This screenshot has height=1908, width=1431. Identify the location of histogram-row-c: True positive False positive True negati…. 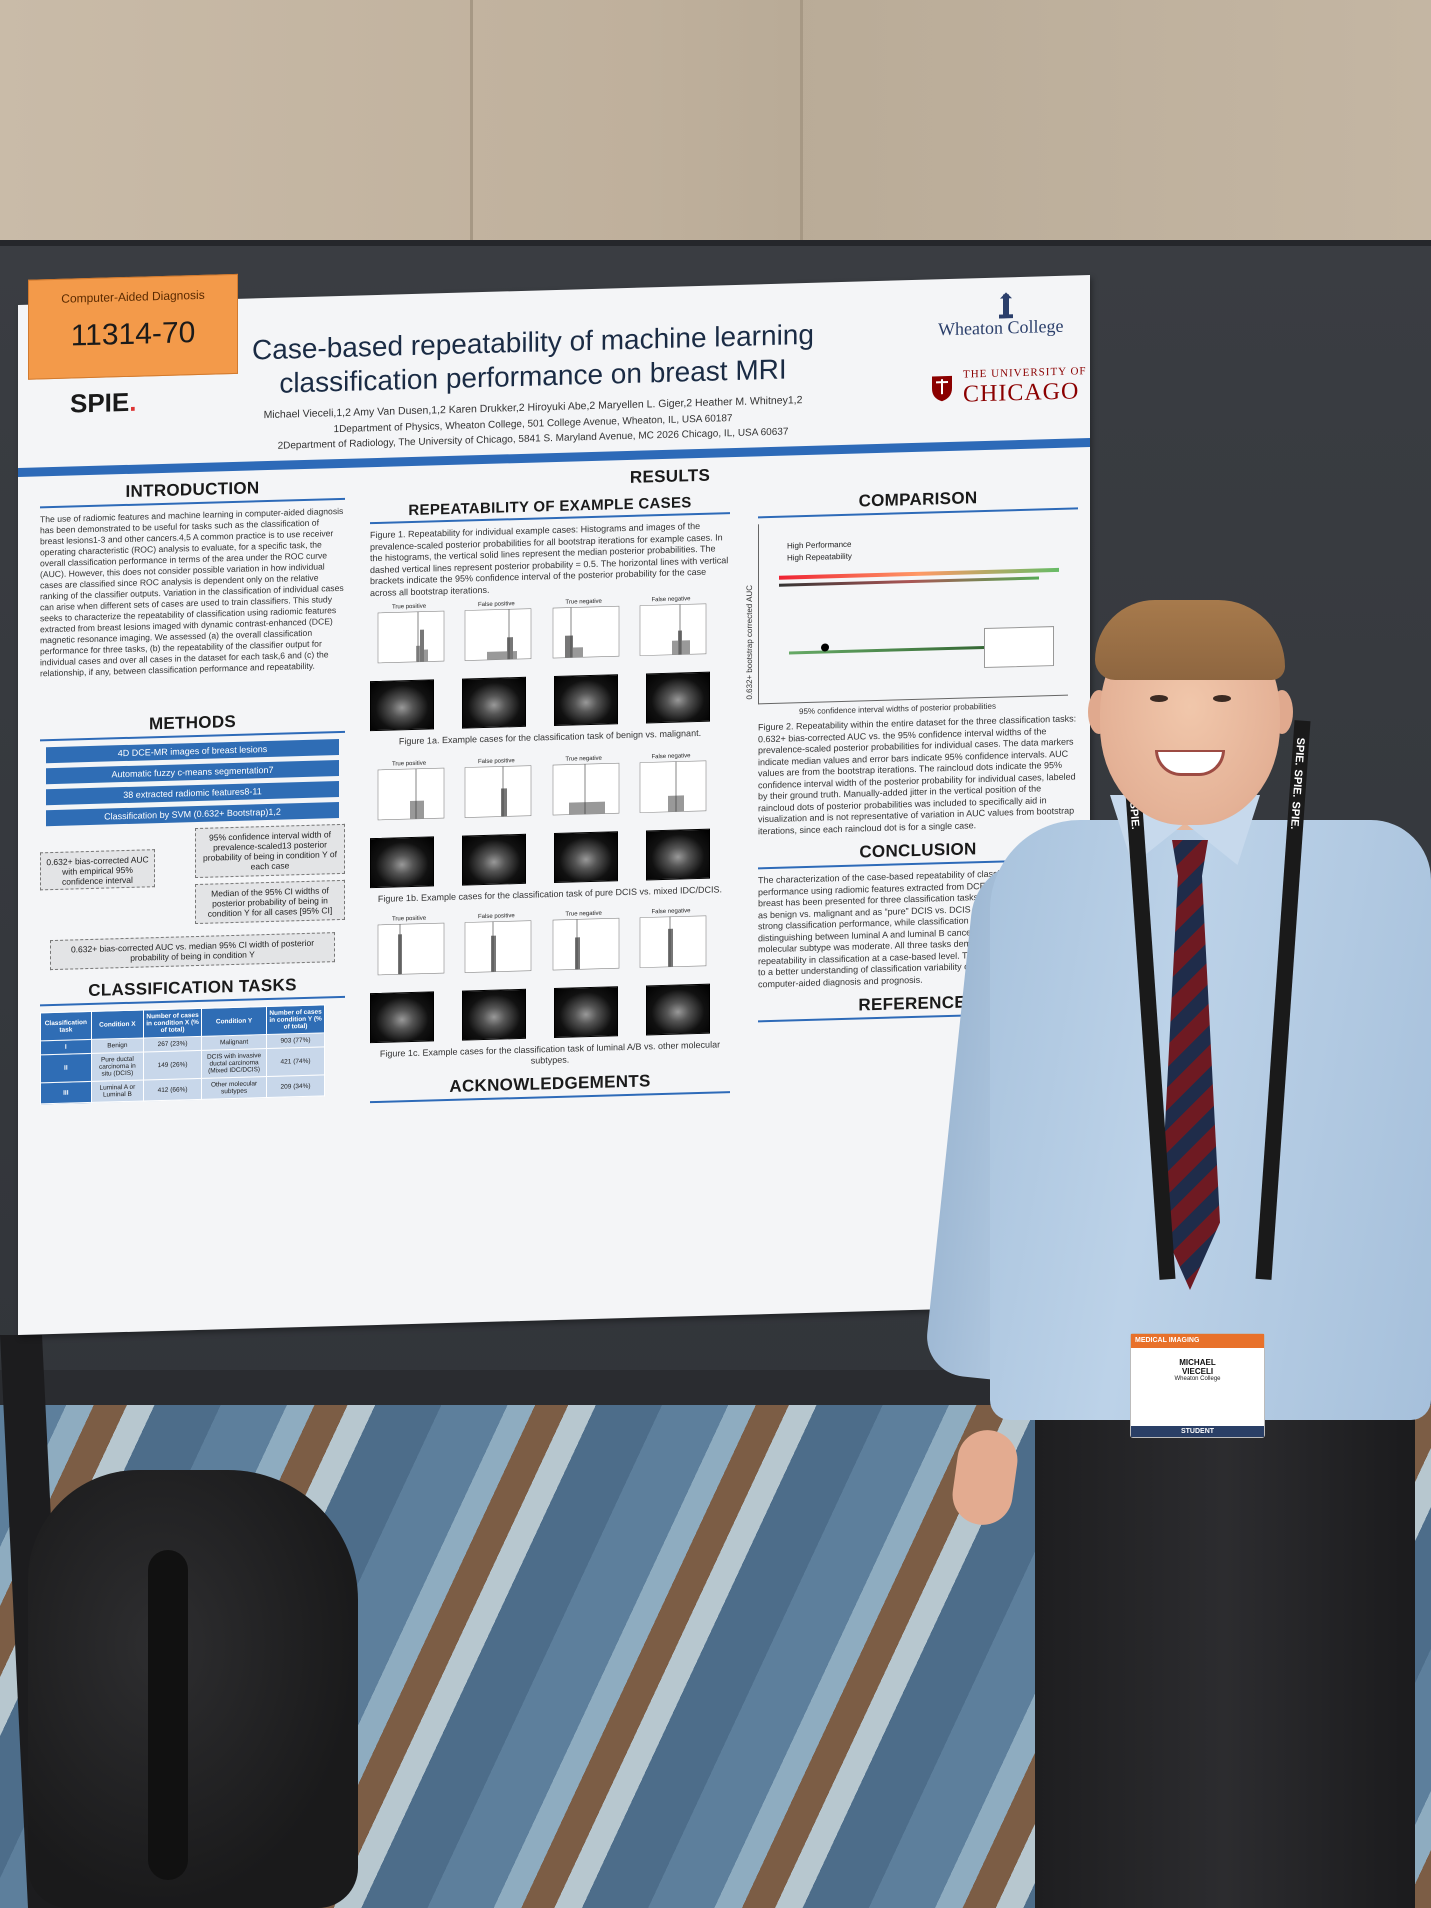
(540, 948).